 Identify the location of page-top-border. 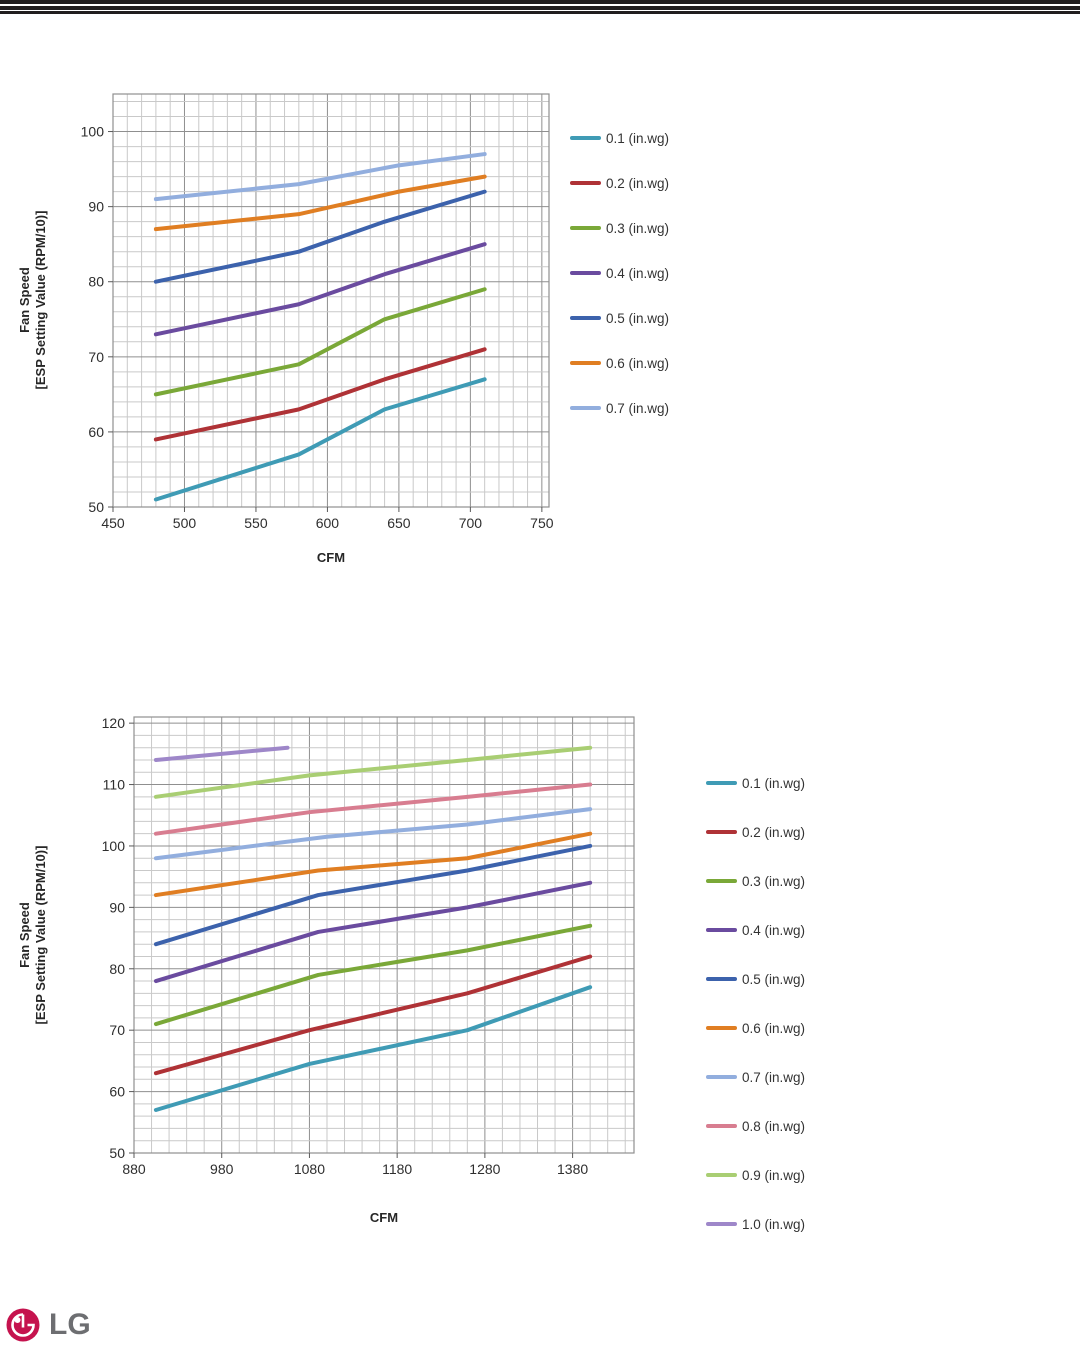
(540, 7).